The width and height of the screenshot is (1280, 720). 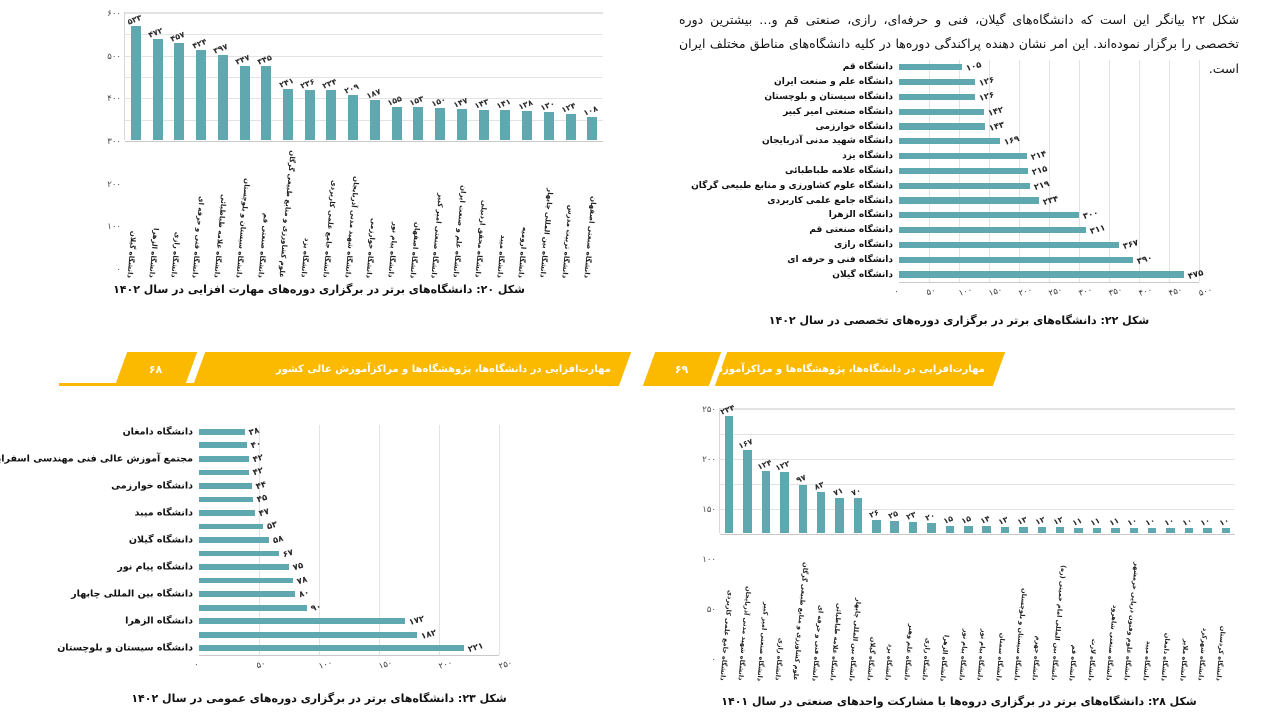 I want to click on bar-column: ۲۶, so click(x=877, y=470).